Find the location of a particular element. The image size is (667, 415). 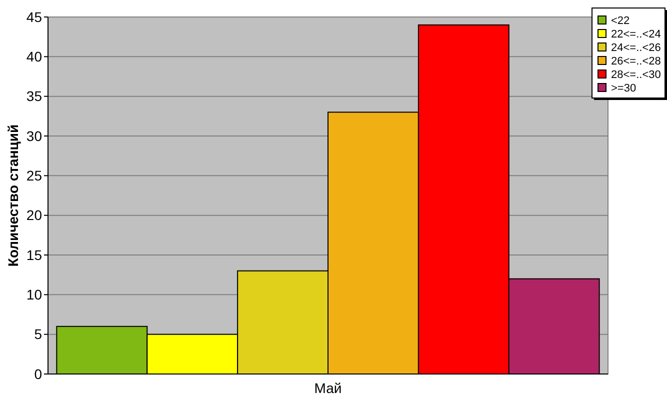

y-tick-label: 20 is located at coordinates (34, 215).